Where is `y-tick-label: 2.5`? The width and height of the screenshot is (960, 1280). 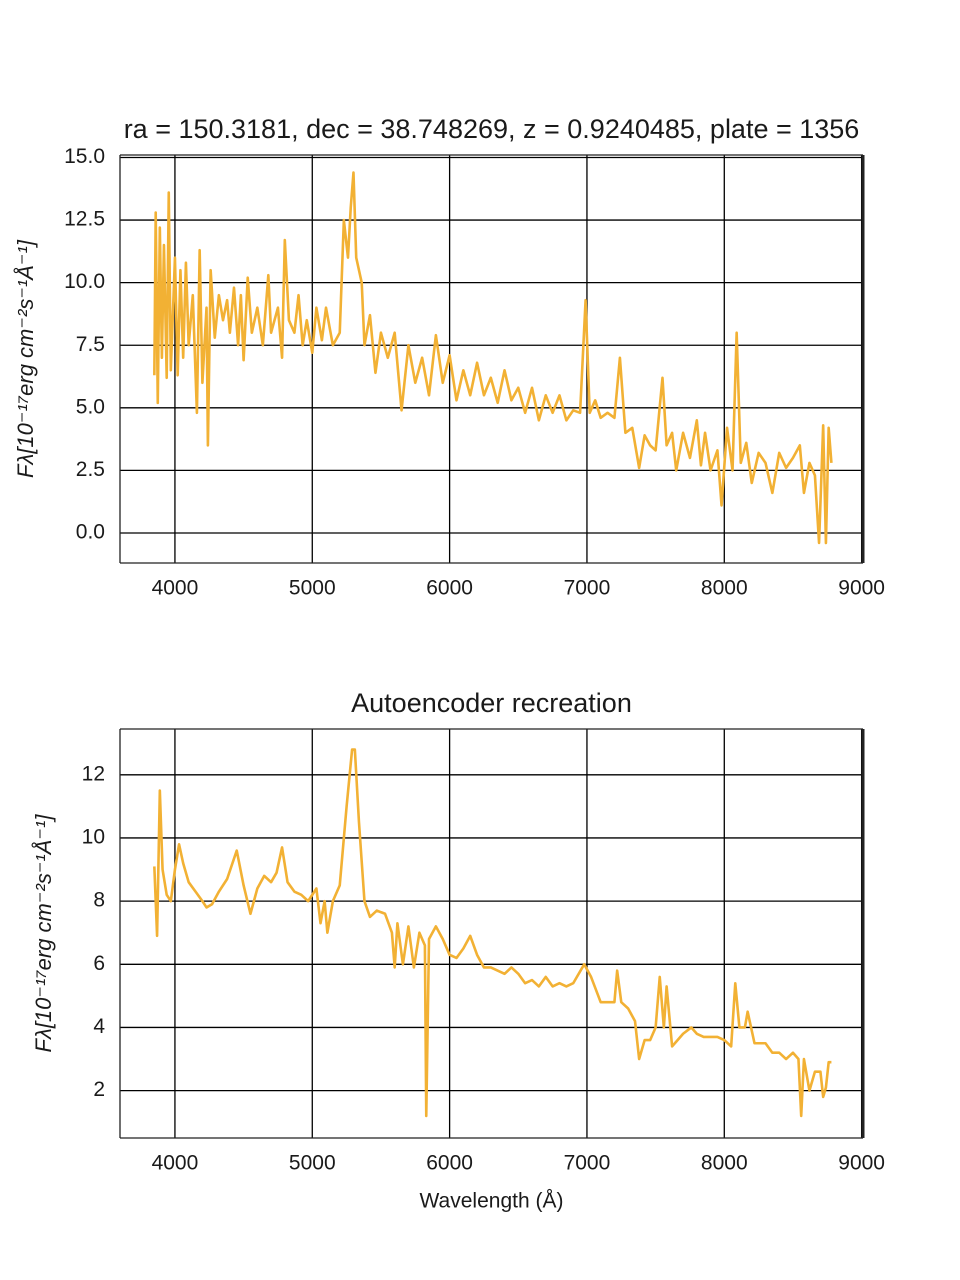
y-tick-label: 2.5 is located at coordinates (90, 469).